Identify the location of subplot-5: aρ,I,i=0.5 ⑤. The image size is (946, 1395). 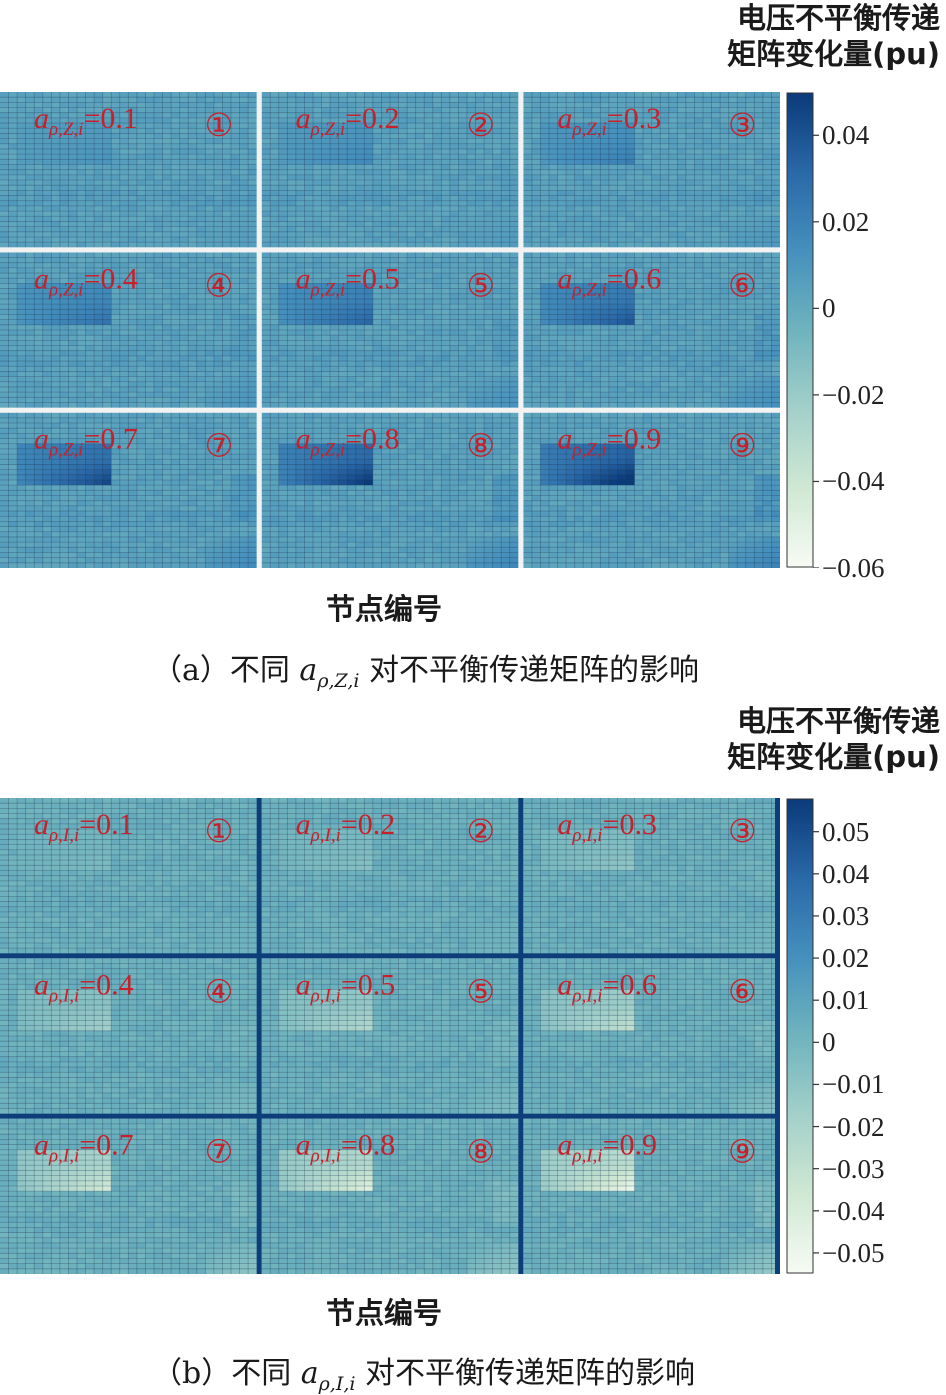
(390, 1036).